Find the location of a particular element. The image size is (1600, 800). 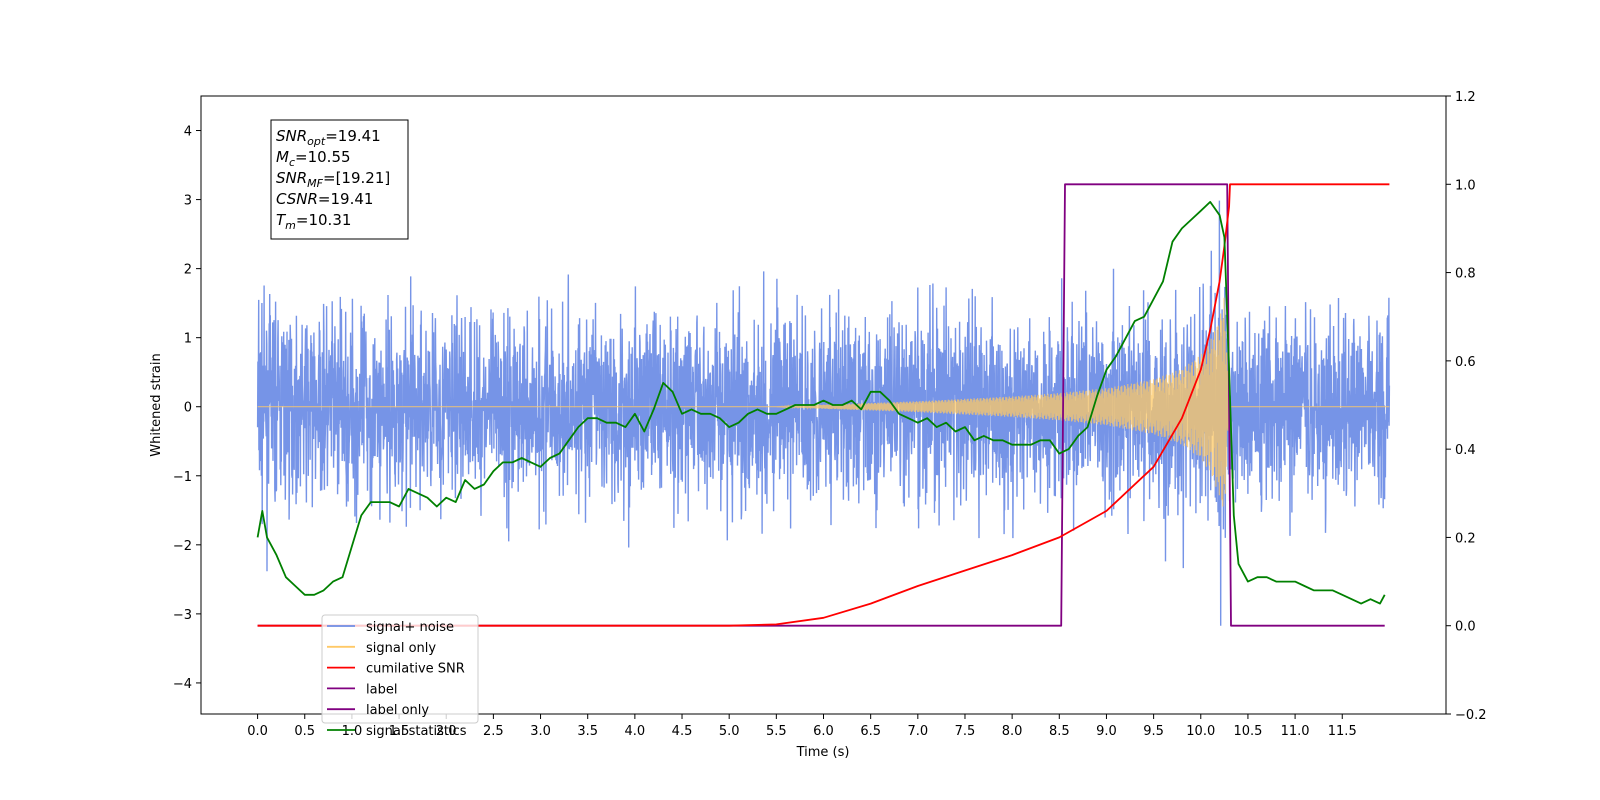

y-tick-label: 2 is located at coordinates (188, 270).